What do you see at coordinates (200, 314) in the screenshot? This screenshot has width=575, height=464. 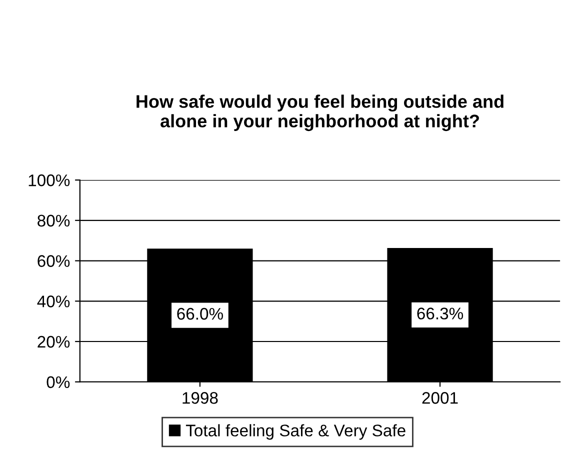 I see `data-label: 66.0%` at bounding box center [200, 314].